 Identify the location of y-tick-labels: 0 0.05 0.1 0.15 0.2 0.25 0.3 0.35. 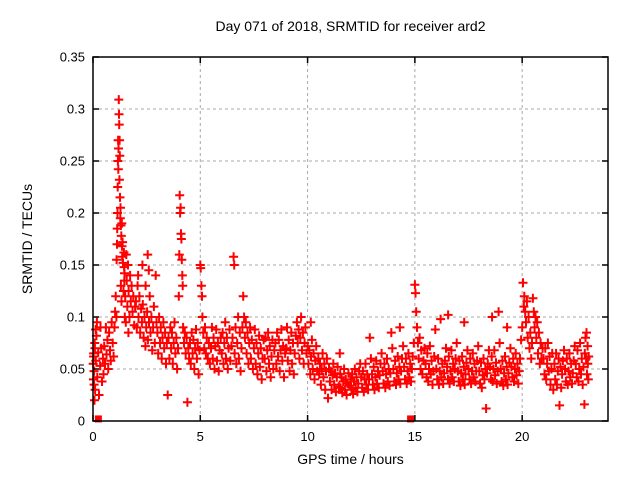
(72, 239).